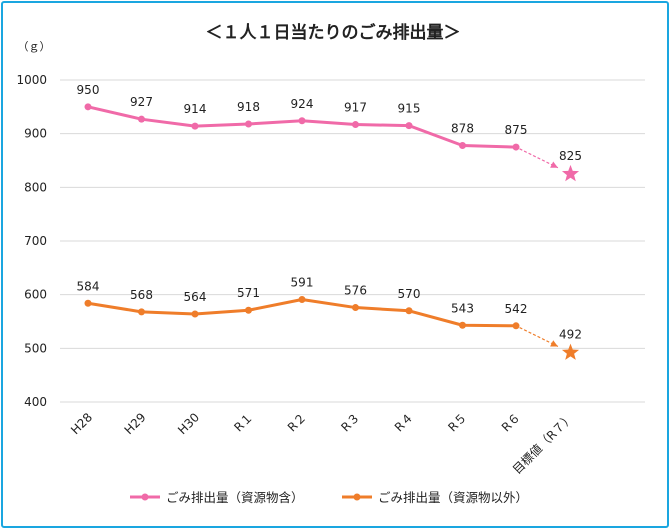 This screenshot has height=529, width=670. I want to click on x-tick-label: H28, so click(81, 423).